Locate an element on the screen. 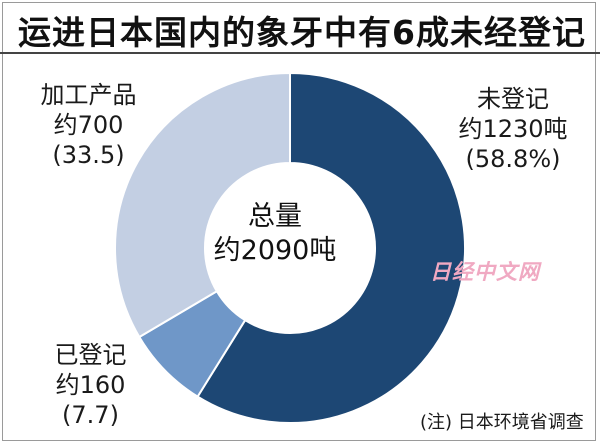 This screenshot has height=445, width=600. slice-label-registered: 已登记 约160 (7.7) is located at coordinates (90, 385).